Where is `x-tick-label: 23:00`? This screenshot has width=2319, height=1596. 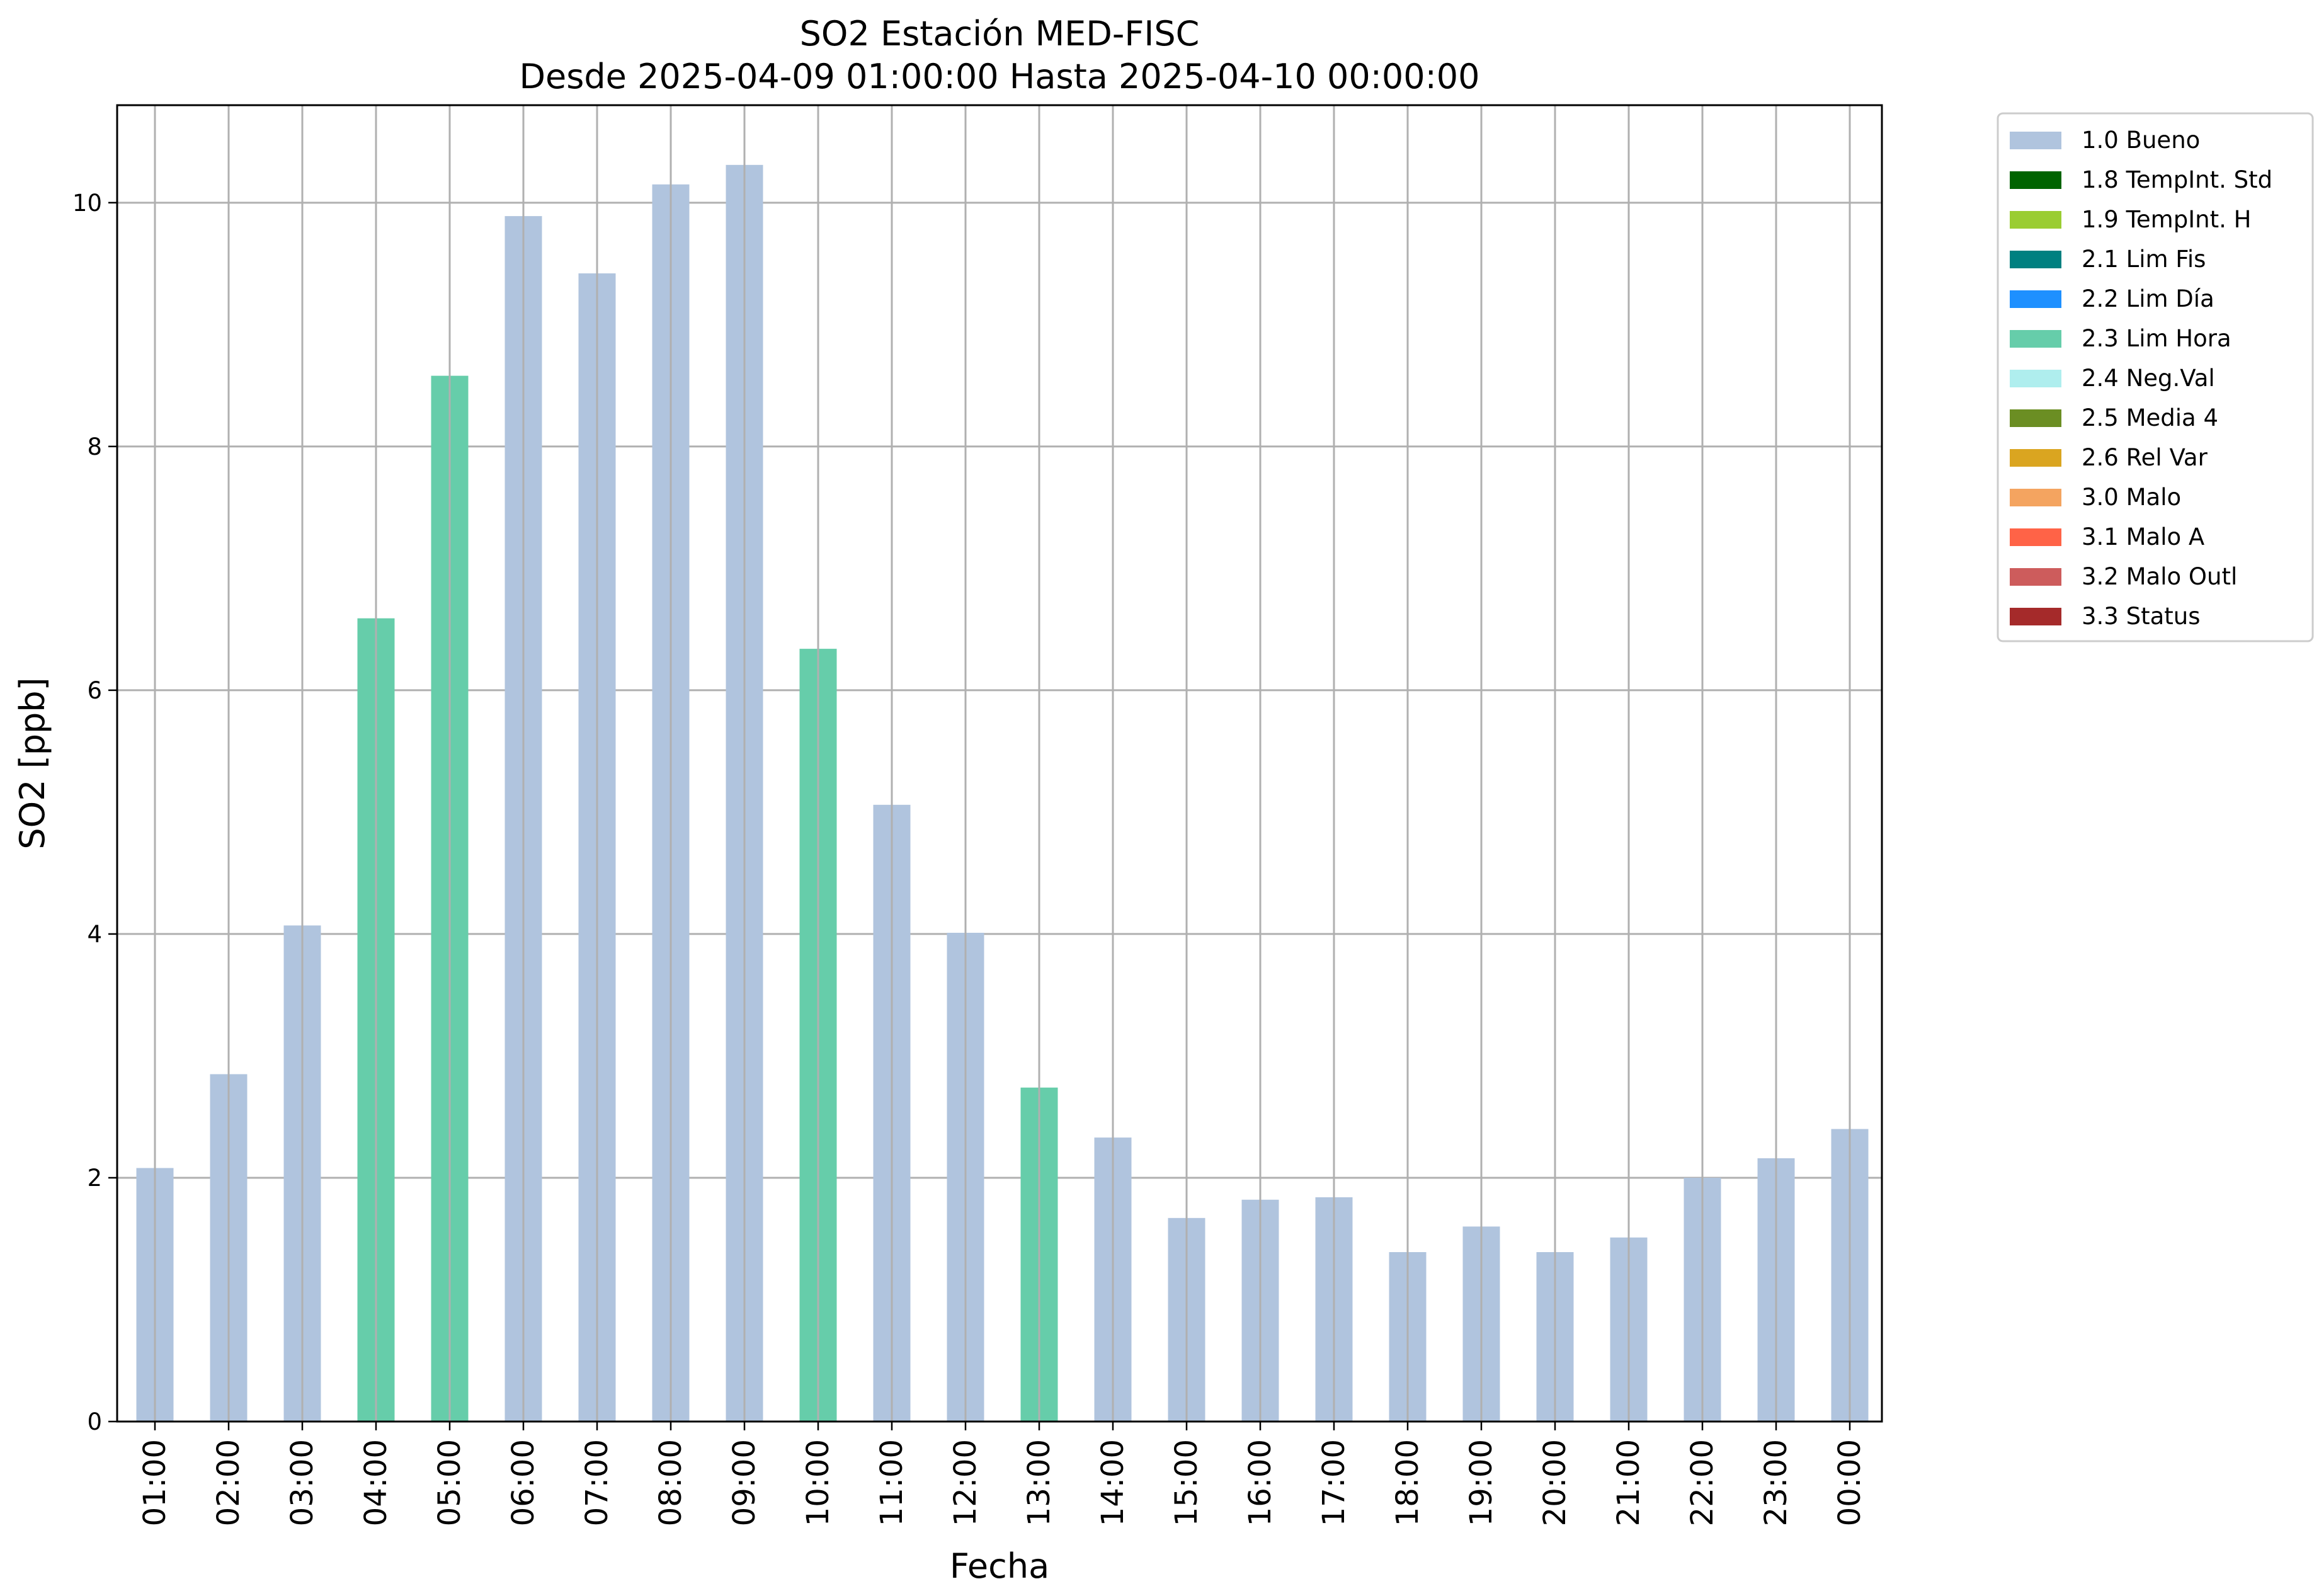
x-tick-label: 23:00 is located at coordinates (1776, 1482).